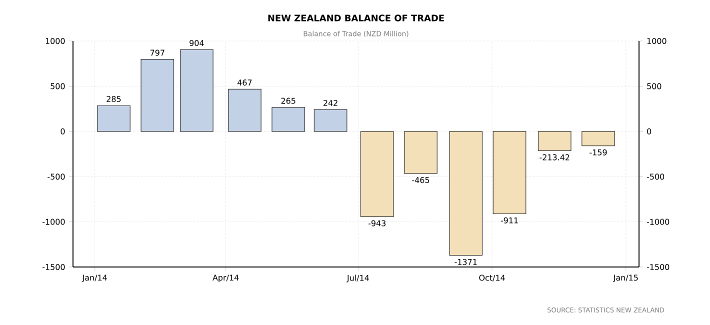  I want to click on chart-title: NEW ZEALAND BALANCE OF TRADE, so click(356, 18).